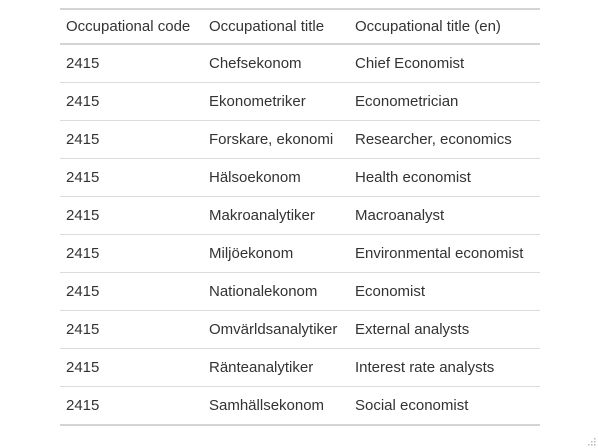 The width and height of the screenshot is (598, 448). Describe the element at coordinates (444, 254) in the screenshot. I see `cell-title-en: Environmental economist` at that location.